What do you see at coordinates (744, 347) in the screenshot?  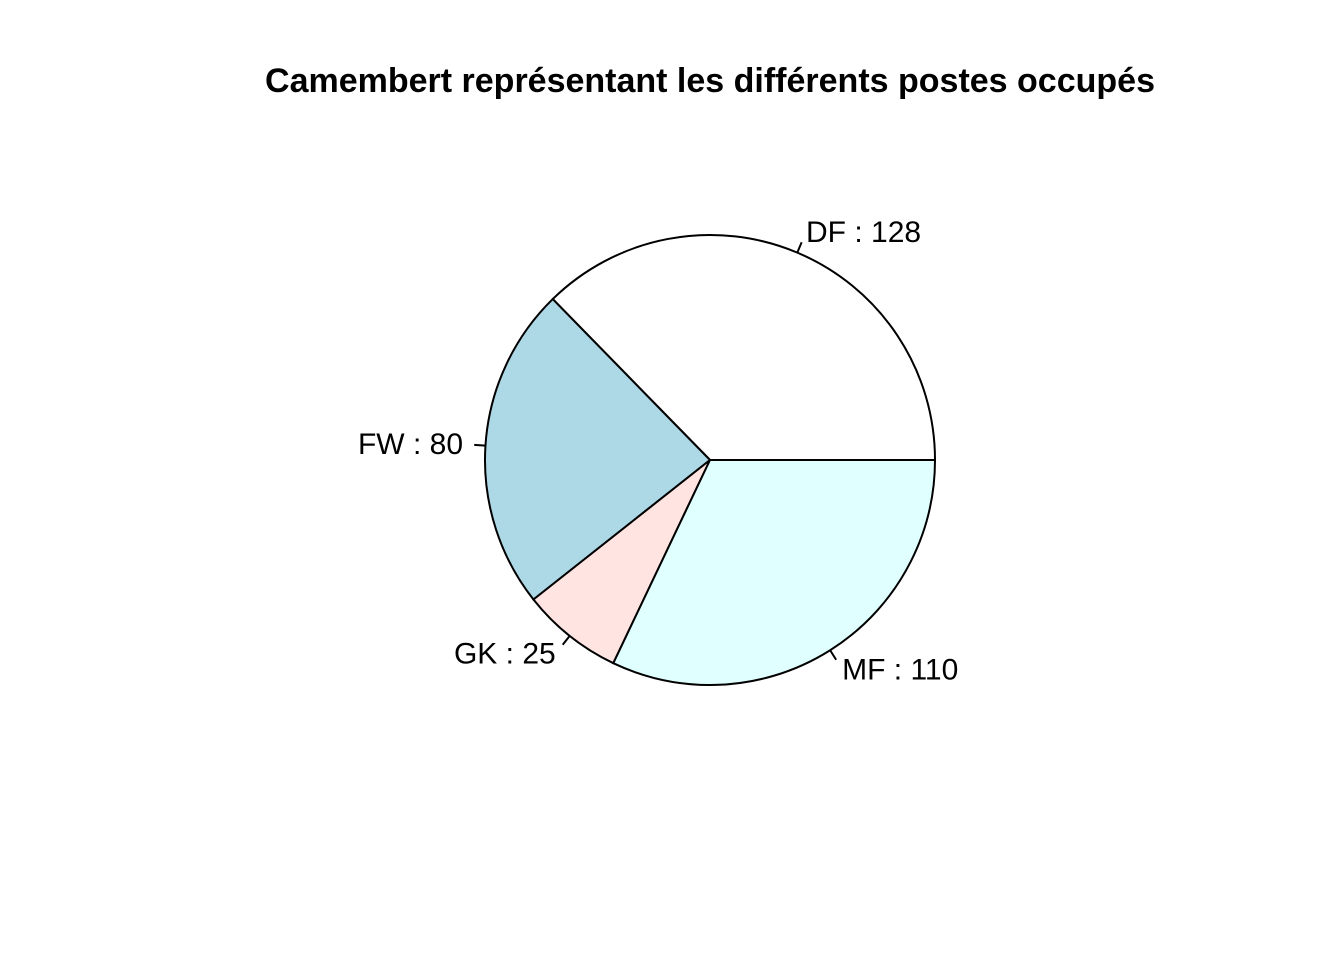 I see `pie-slice-df` at bounding box center [744, 347].